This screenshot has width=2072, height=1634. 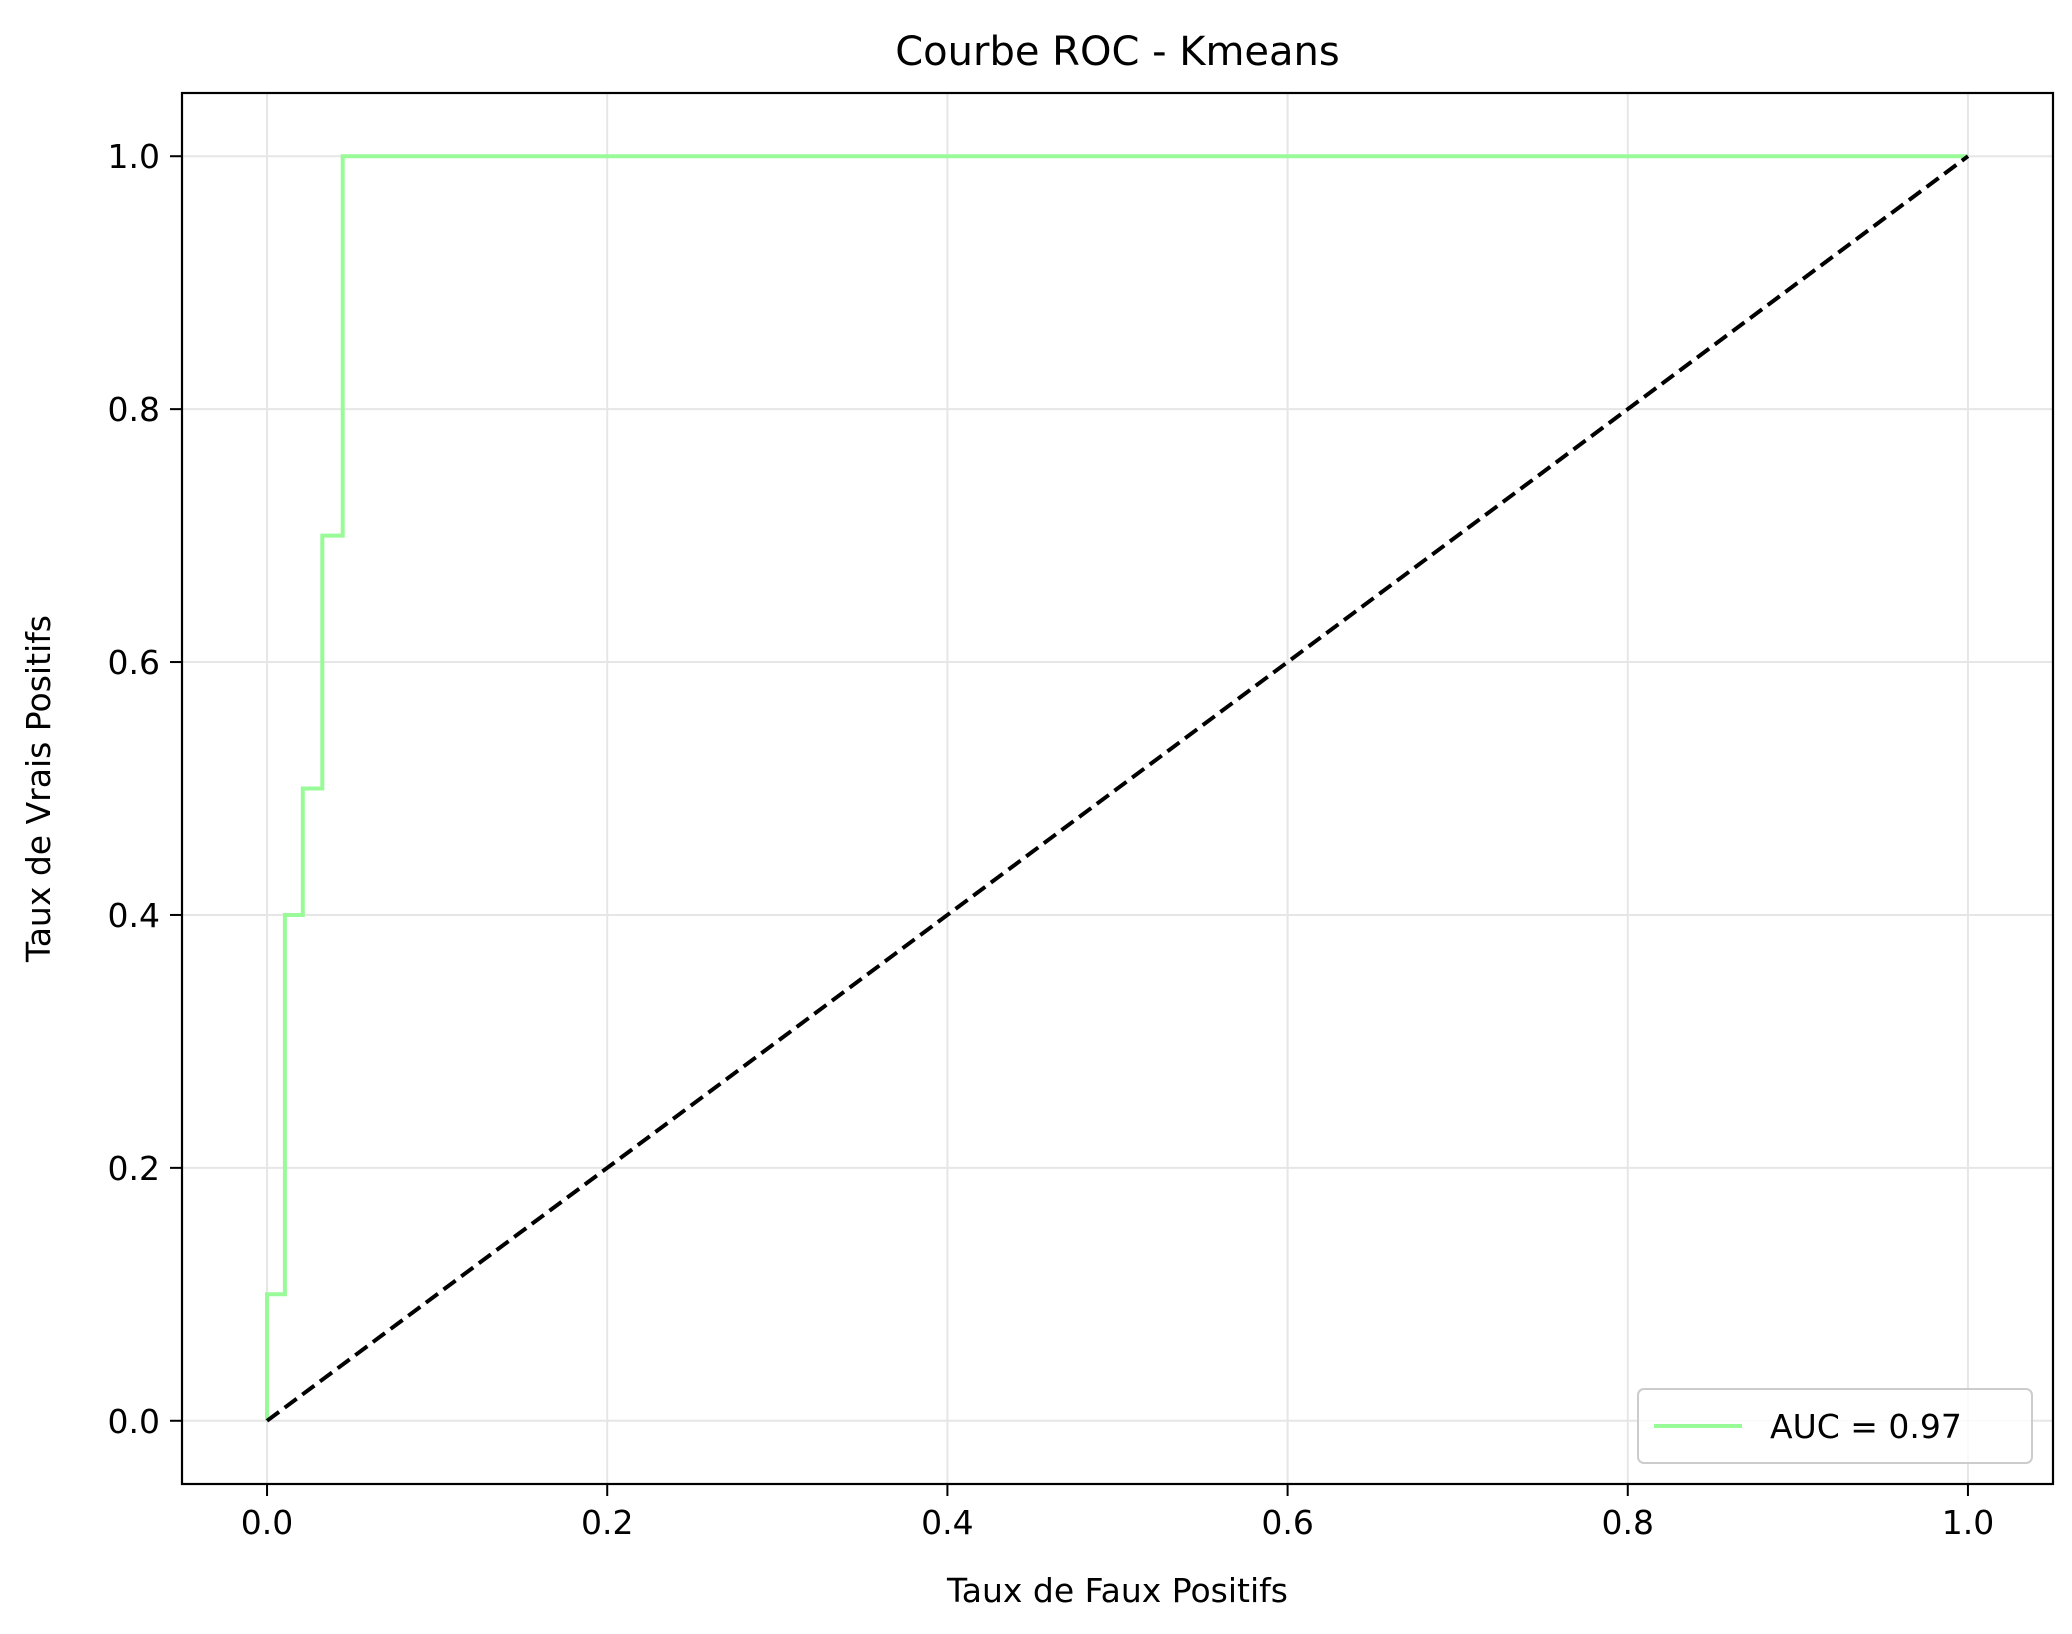 What do you see at coordinates (134, 409) in the screenshot?
I see `y-tick-label: 0.8` at bounding box center [134, 409].